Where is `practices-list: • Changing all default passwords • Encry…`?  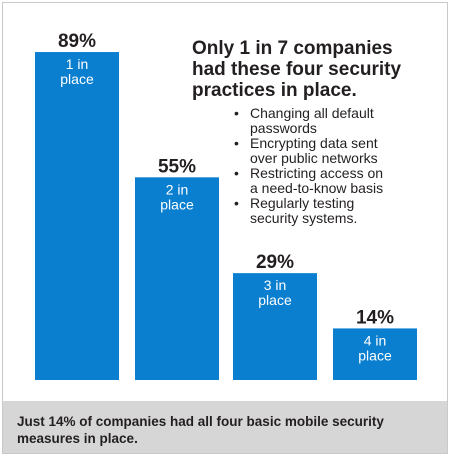 practices-list: • Changing all default passwords • Encry… is located at coordinates (334, 166).